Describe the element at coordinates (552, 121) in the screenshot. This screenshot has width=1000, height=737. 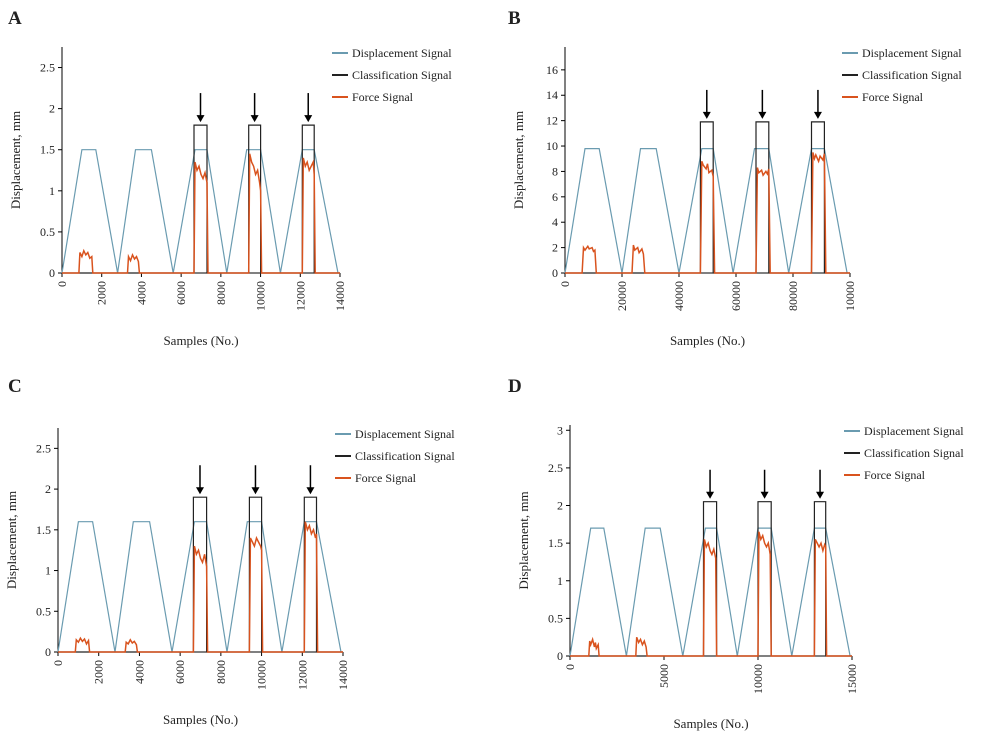
I see `y-tick-label: 12` at that location.